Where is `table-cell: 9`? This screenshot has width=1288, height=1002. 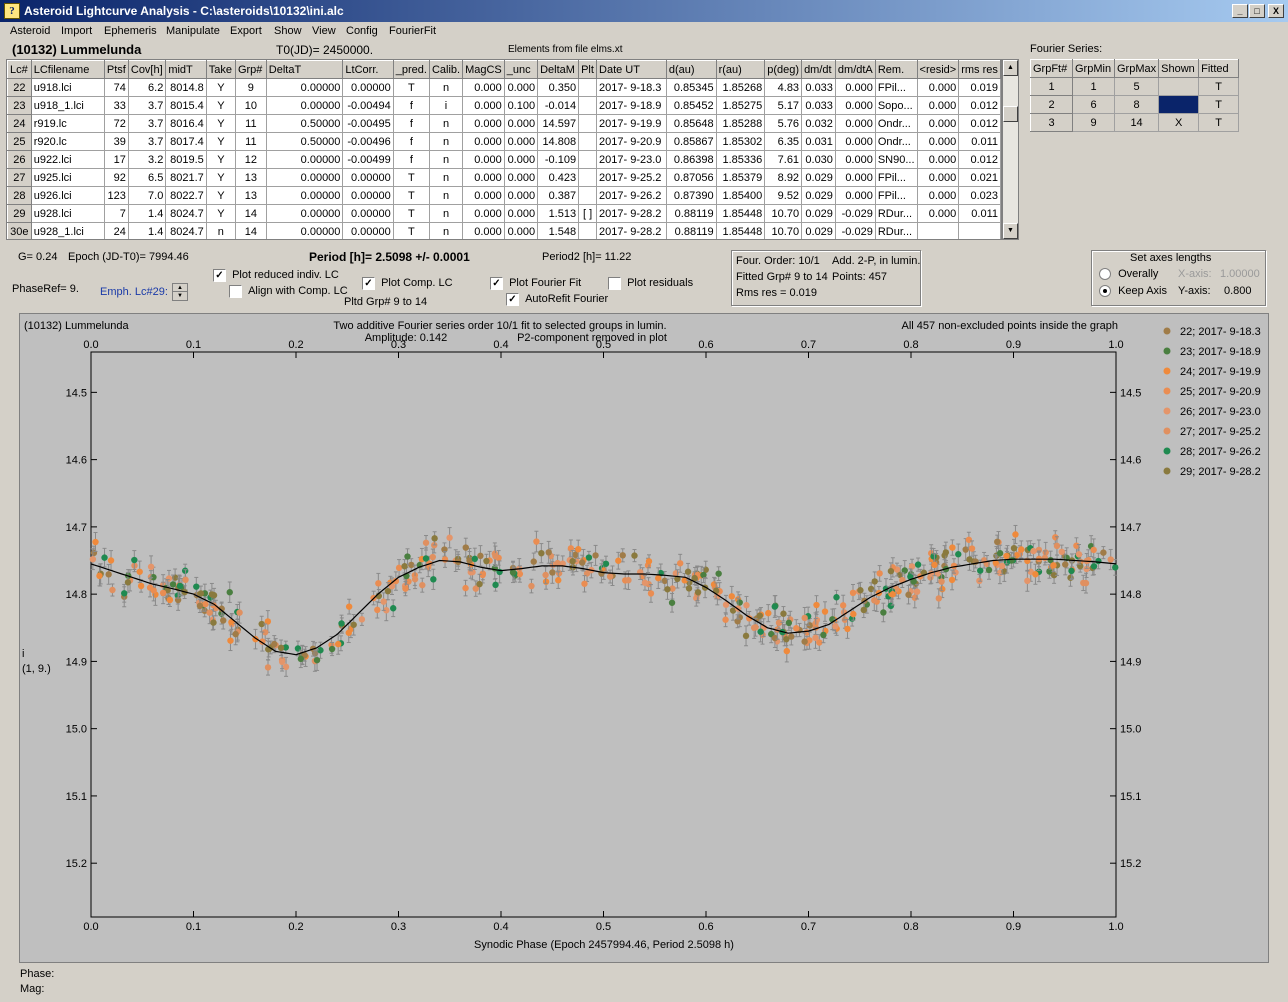 table-cell: 9 is located at coordinates (250, 87).